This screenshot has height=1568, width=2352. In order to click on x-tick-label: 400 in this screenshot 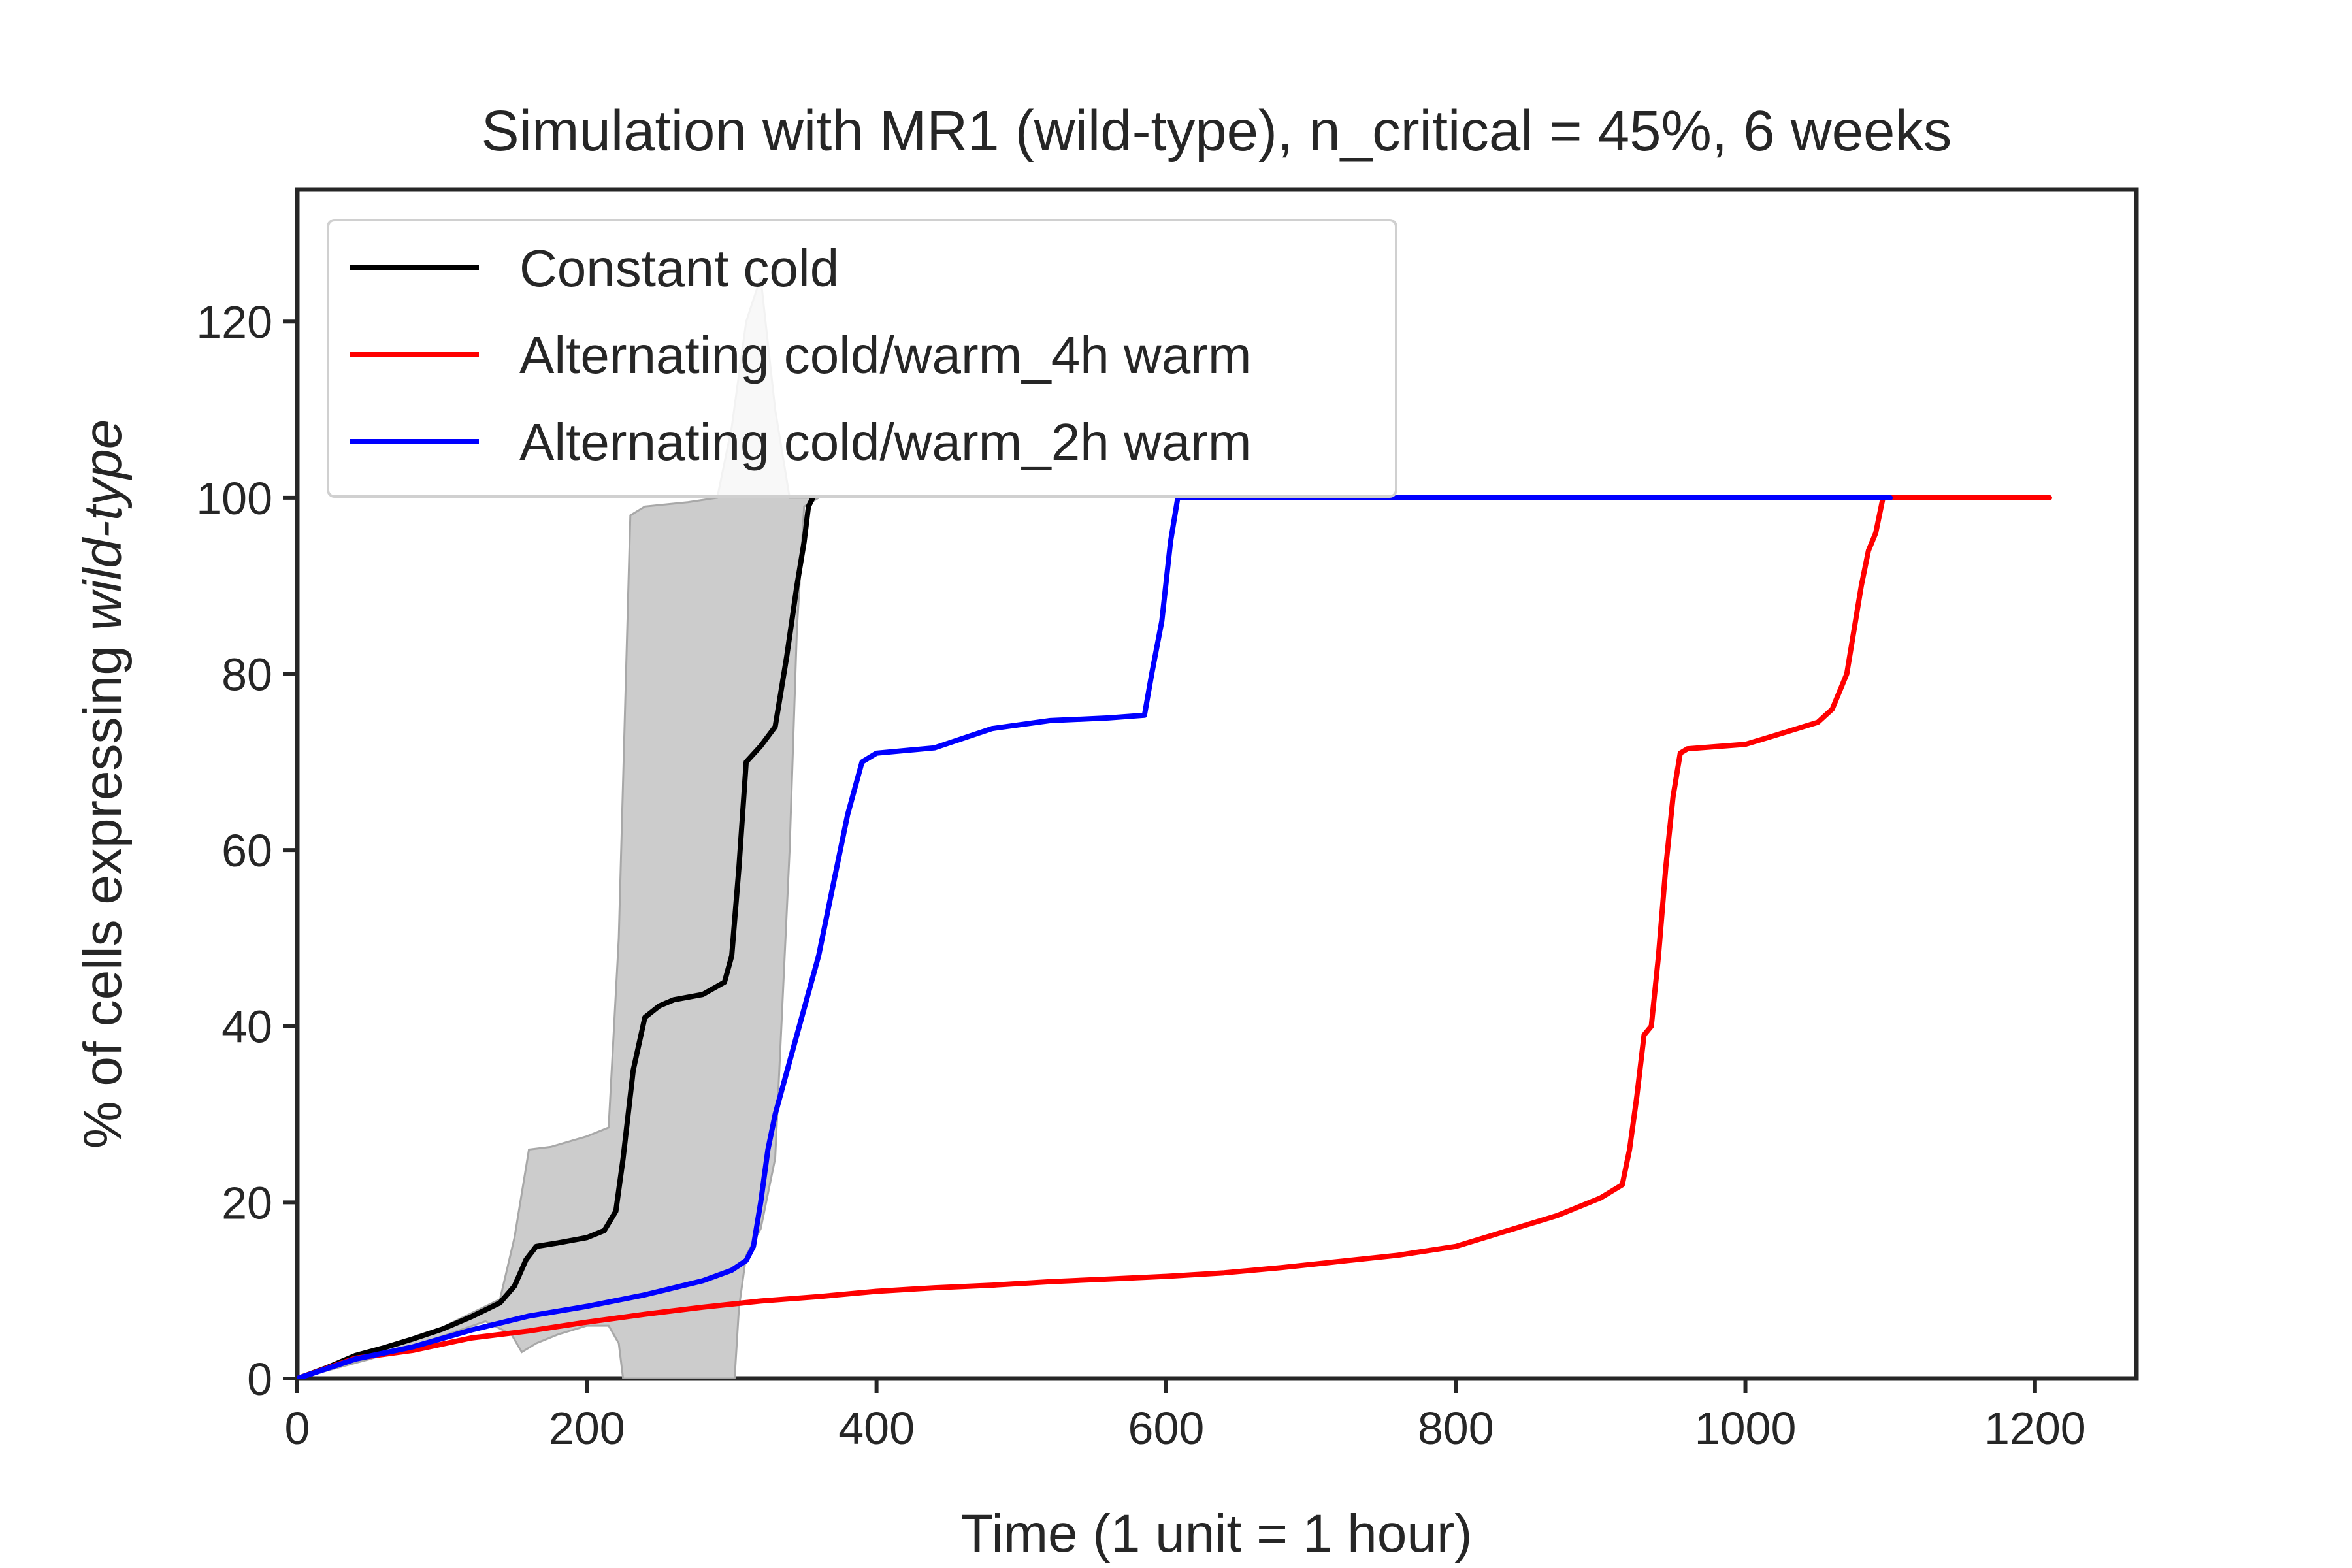, I will do `click(876, 1428)`.